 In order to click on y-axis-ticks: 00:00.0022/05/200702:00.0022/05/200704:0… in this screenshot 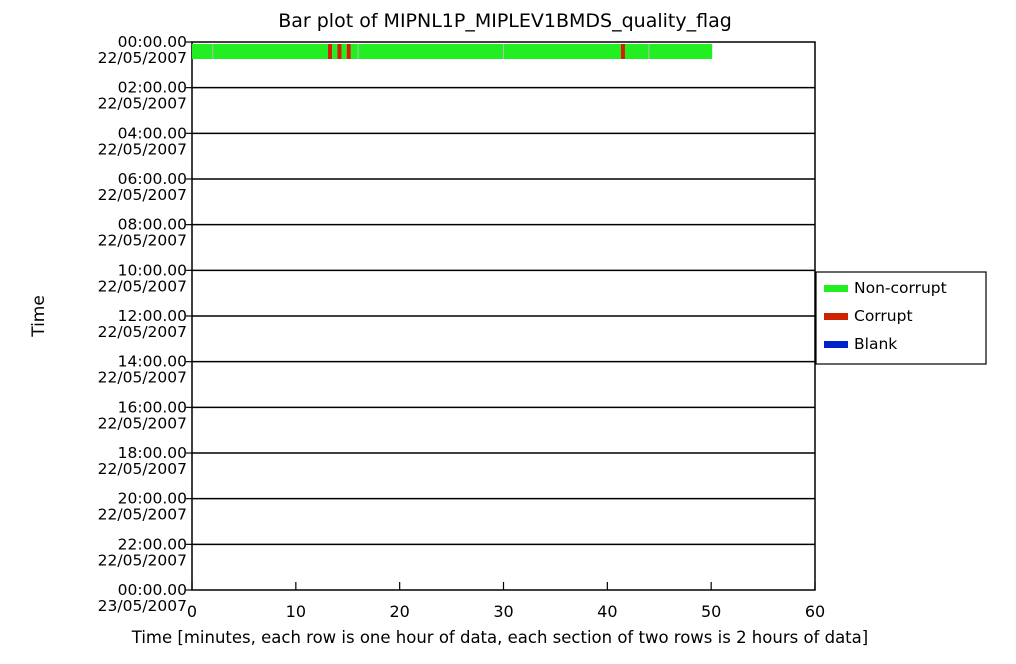, I will do `click(145, 324)`.